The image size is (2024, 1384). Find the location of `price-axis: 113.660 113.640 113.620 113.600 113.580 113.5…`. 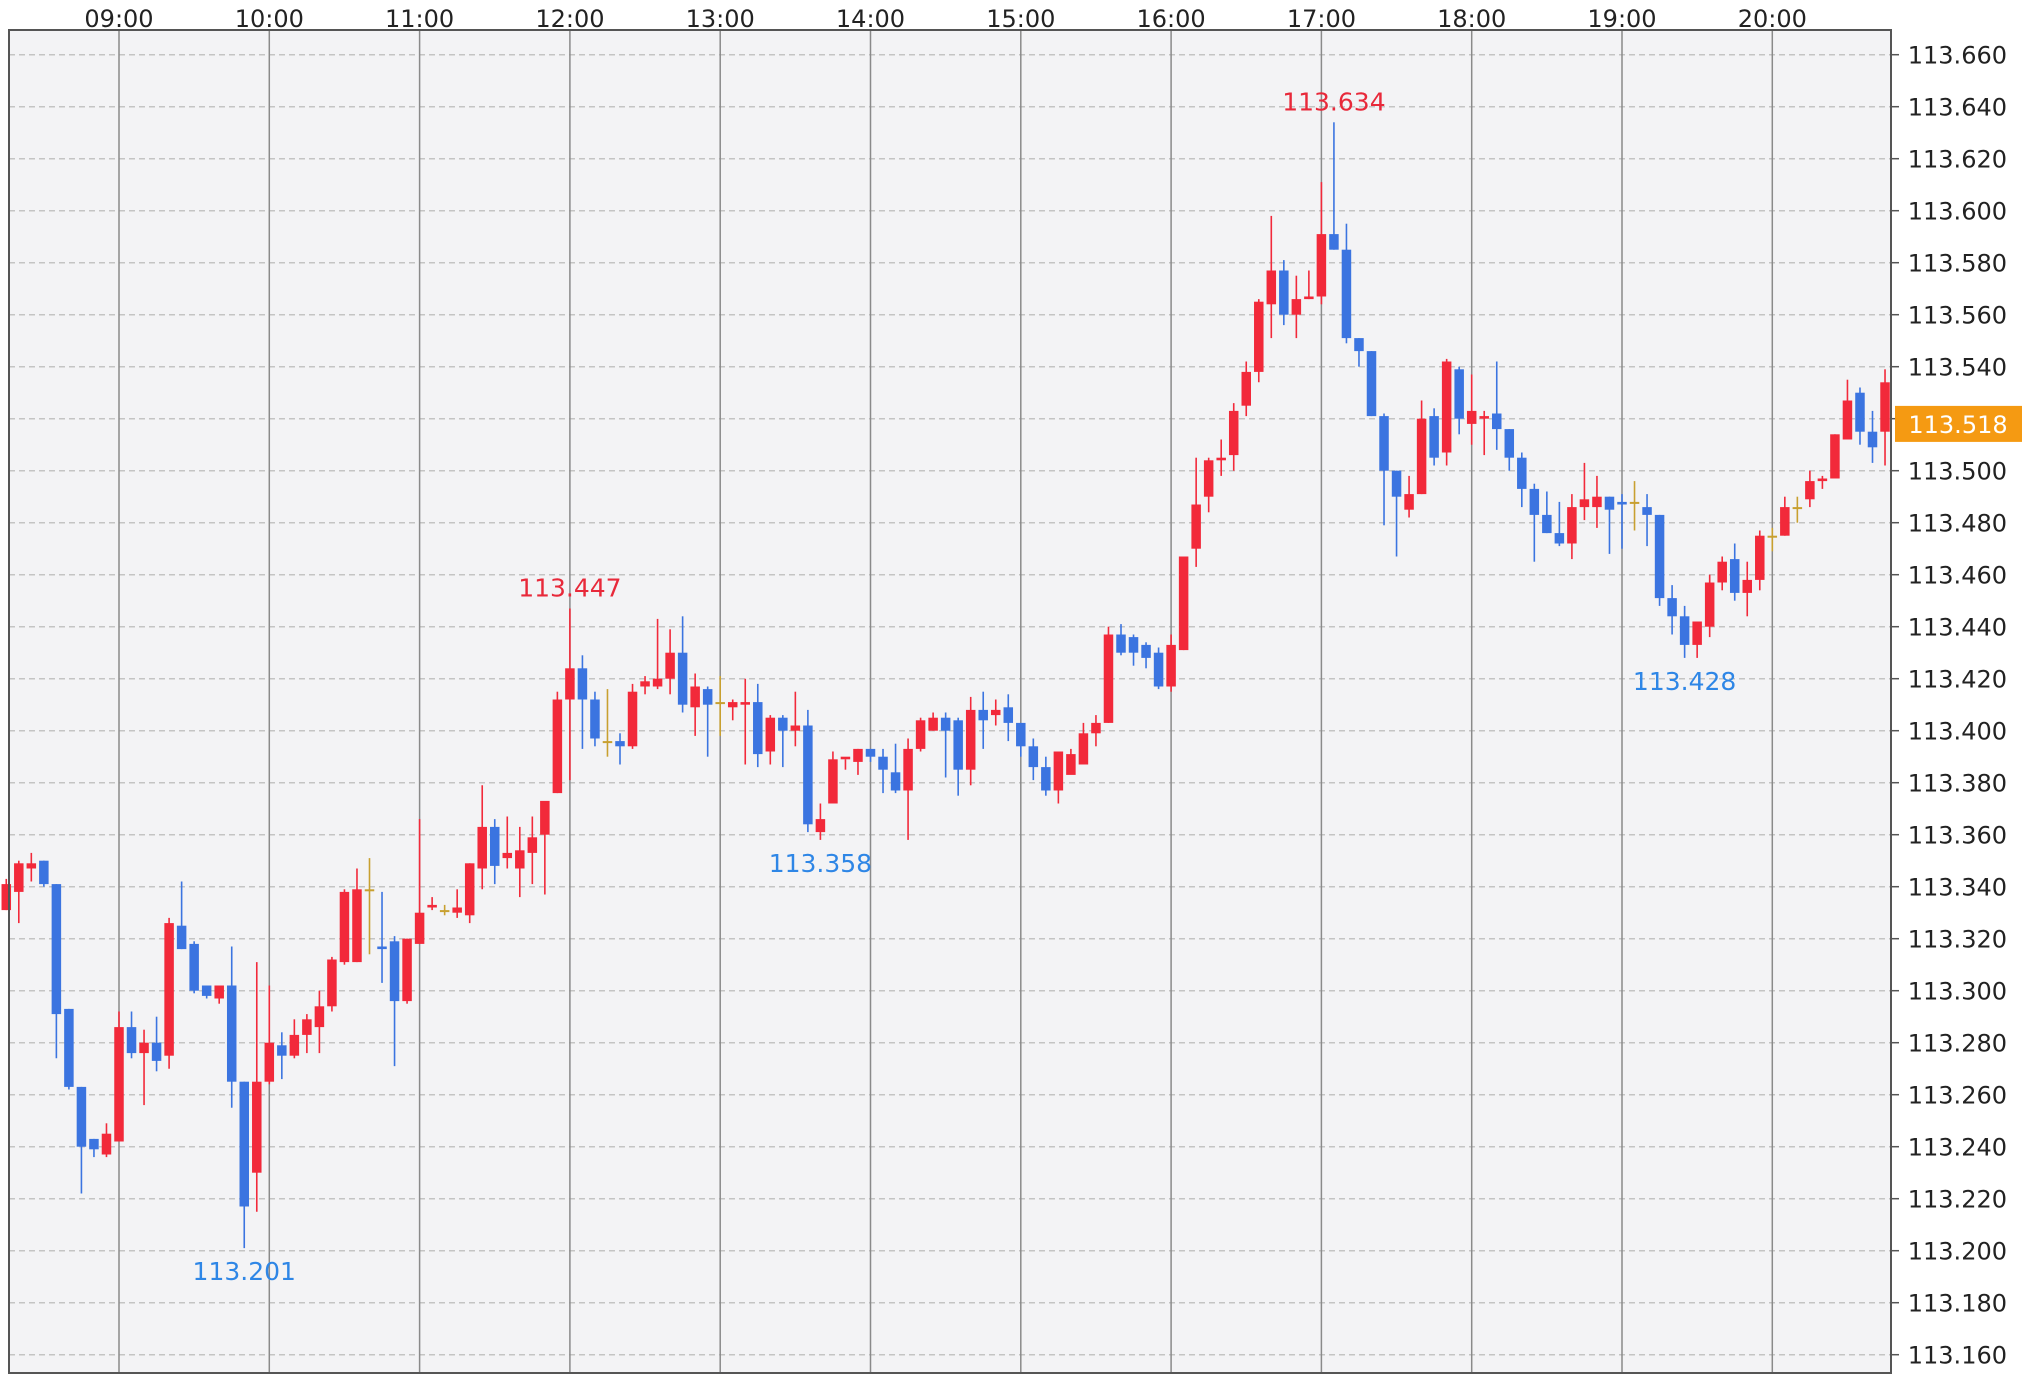

price-axis: 113.660 113.640 113.620 113.600 113.580 113.5… is located at coordinates (1949, 706).